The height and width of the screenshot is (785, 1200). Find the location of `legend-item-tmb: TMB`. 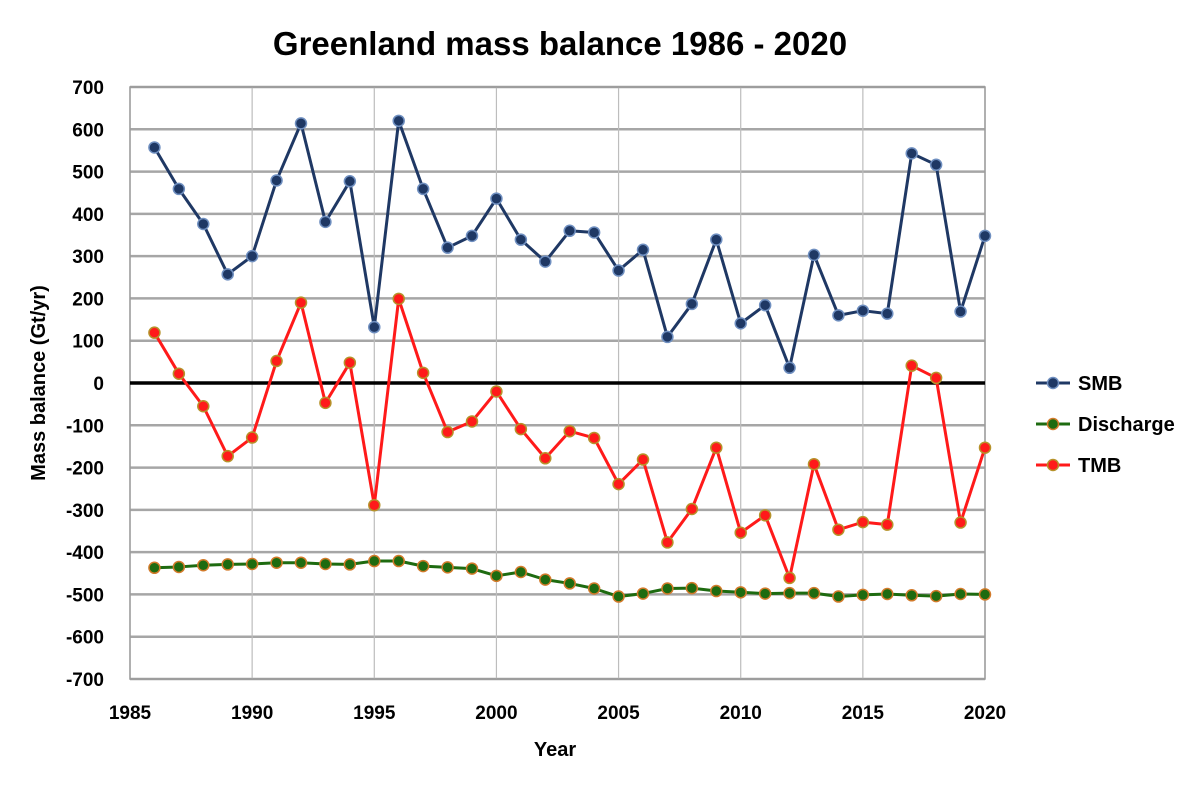

legend-item-tmb: TMB is located at coordinates (1078, 466).